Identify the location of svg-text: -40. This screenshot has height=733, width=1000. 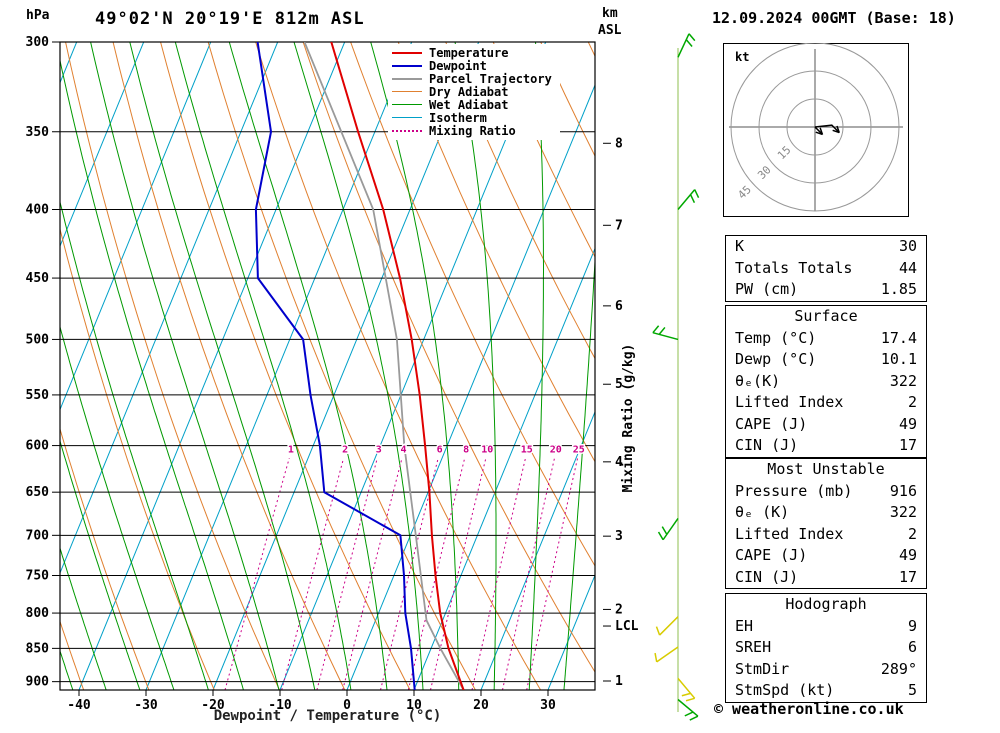
(79, 705).